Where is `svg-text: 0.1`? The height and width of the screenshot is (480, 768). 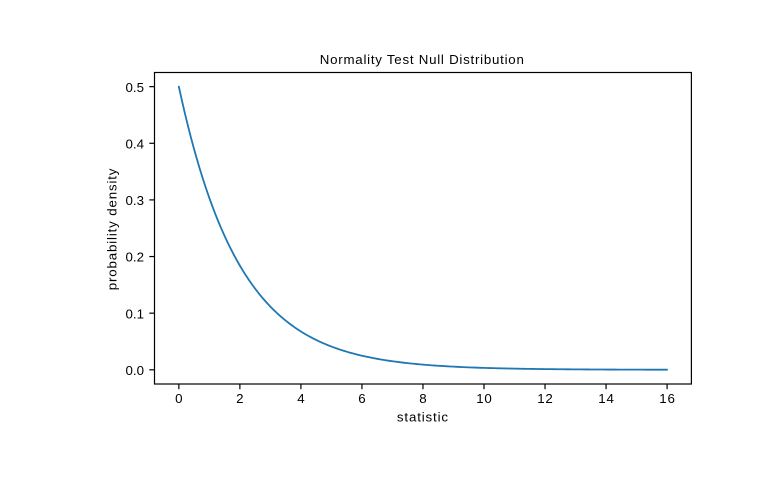 svg-text: 0.1 is located at coordinates (135, 313).